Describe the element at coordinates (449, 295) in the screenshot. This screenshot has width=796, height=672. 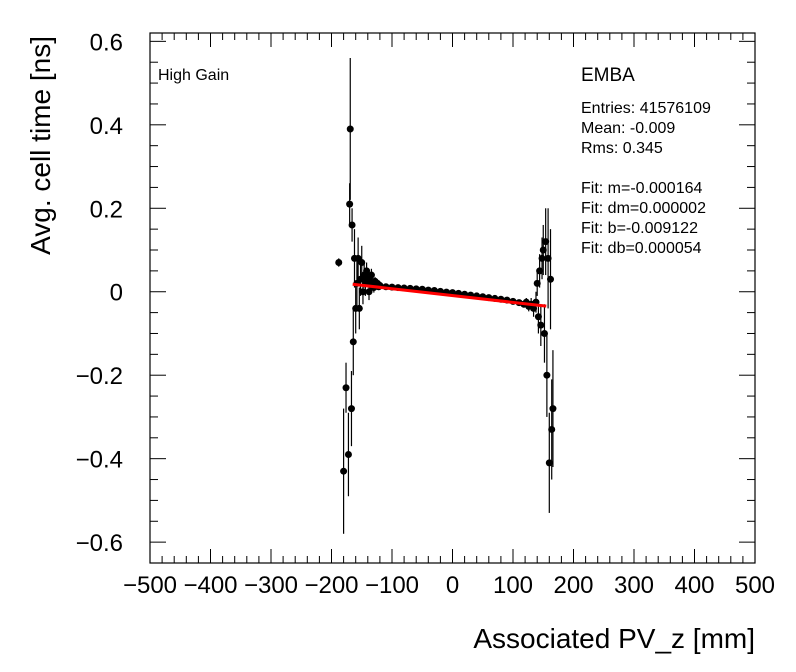
I see `fit-line` at that location.